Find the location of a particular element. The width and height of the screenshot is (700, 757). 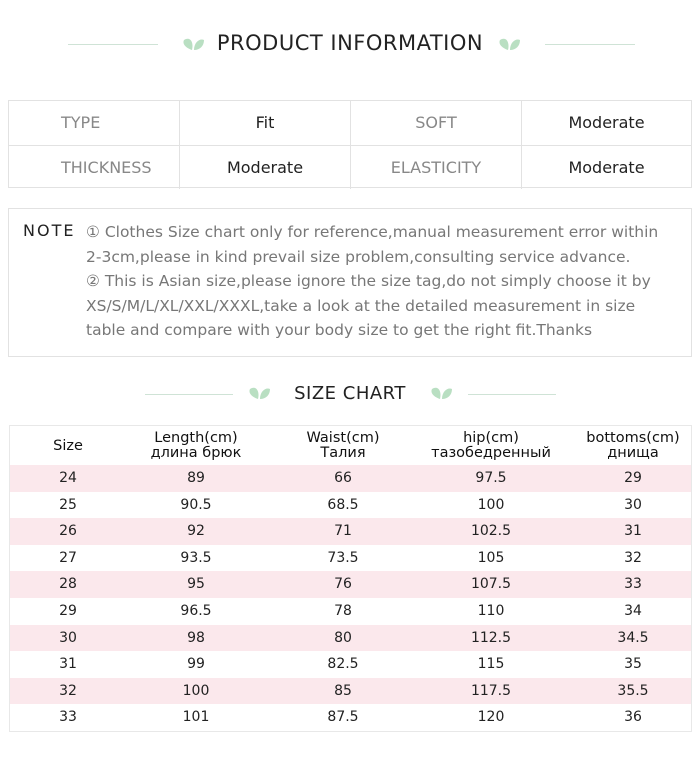

table-cell: 92 is located at coordinates (196, 531).